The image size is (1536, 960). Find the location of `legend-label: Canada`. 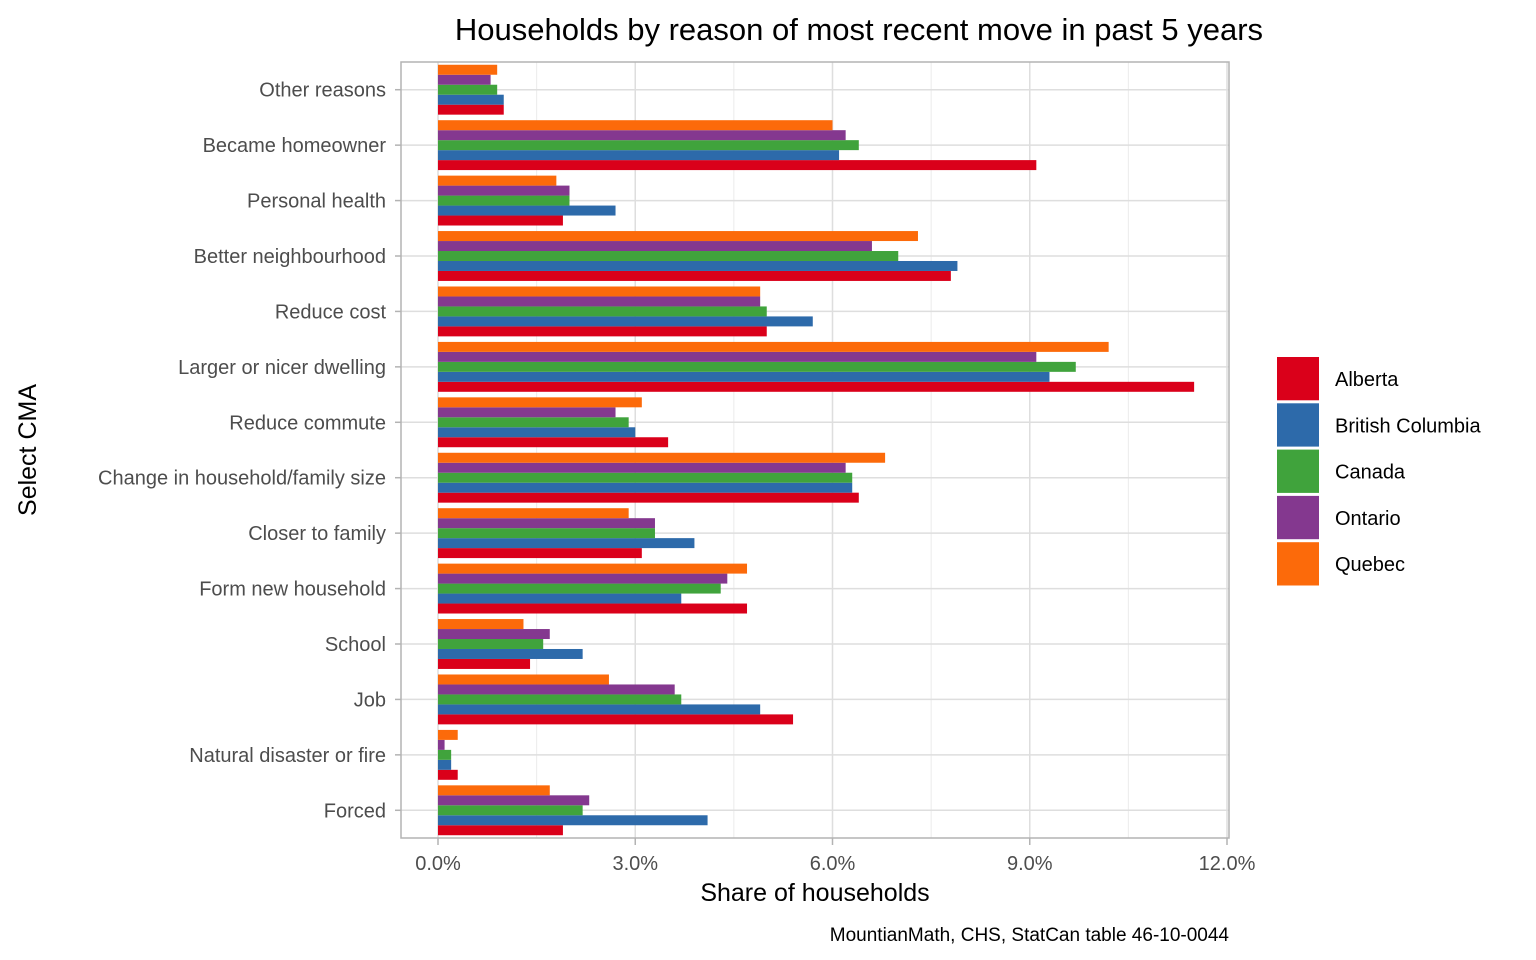

legend-label: Canada is located at coordinates (1370, 473).